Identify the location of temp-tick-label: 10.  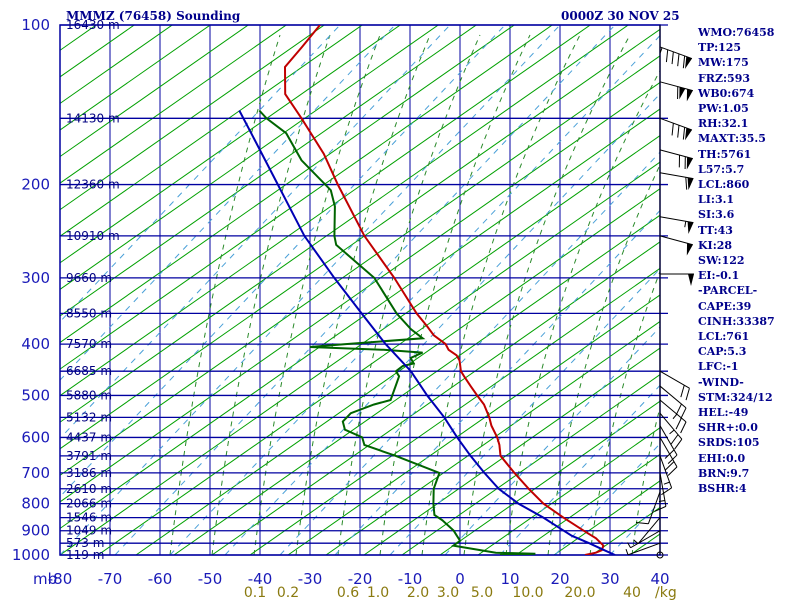
(509, 579).